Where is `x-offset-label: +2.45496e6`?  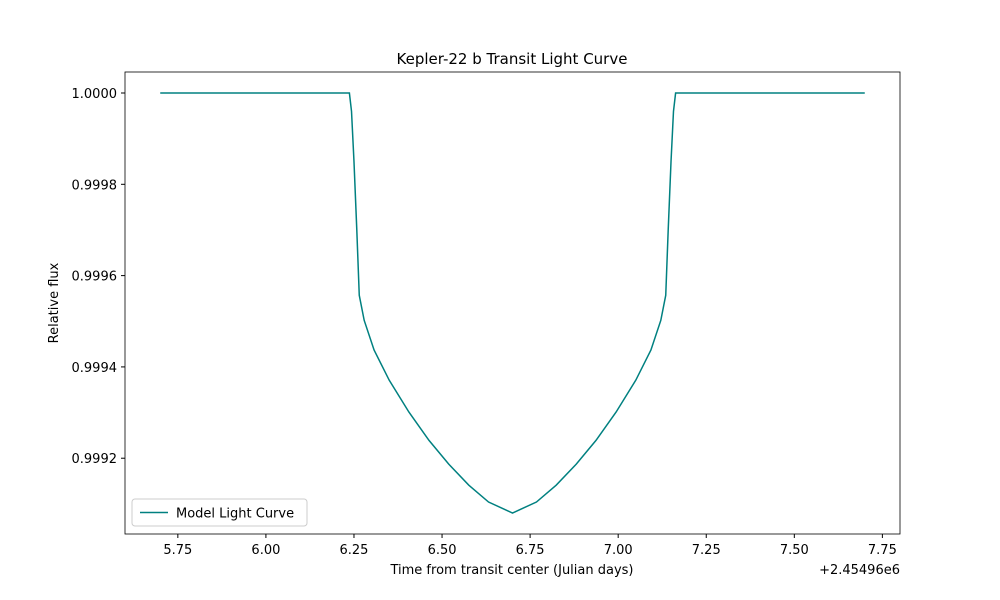
x-offset-label: +2.45496e6 is located at coordinates (859, 570).